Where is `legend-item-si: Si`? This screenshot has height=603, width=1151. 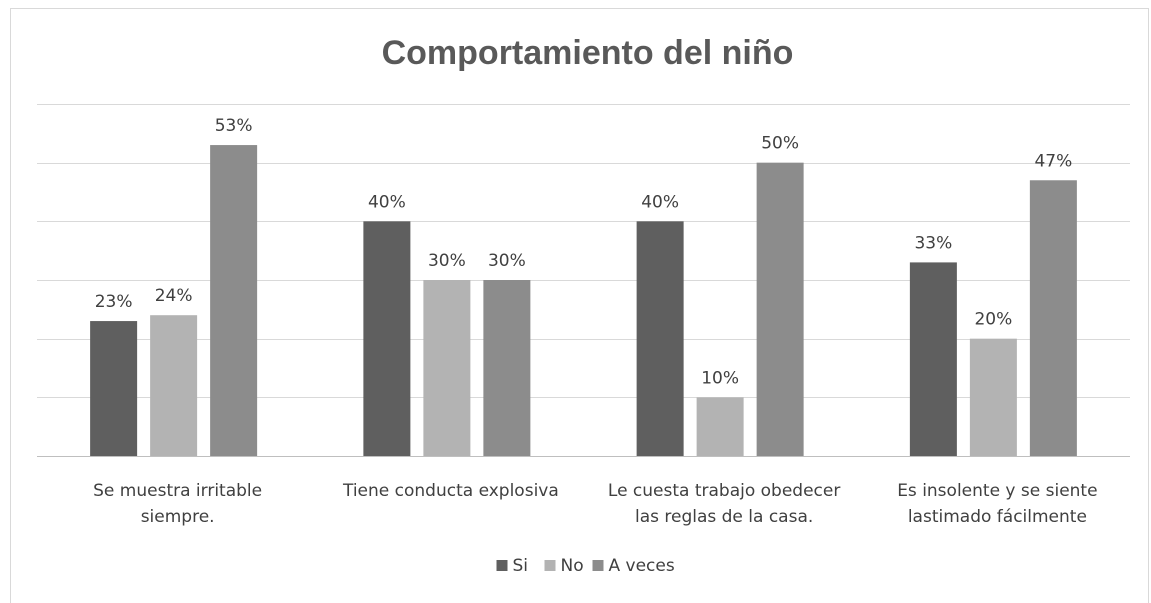 legend-item-si: Si is located at coordinates (512, 566).